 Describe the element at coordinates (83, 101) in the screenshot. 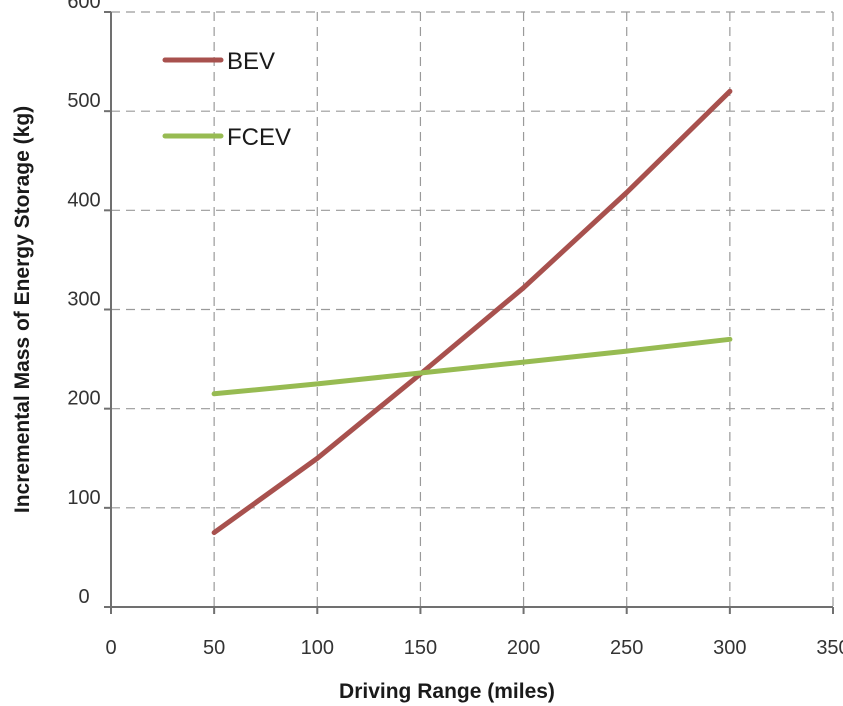

I see `y-tick-label: 500` at that location.